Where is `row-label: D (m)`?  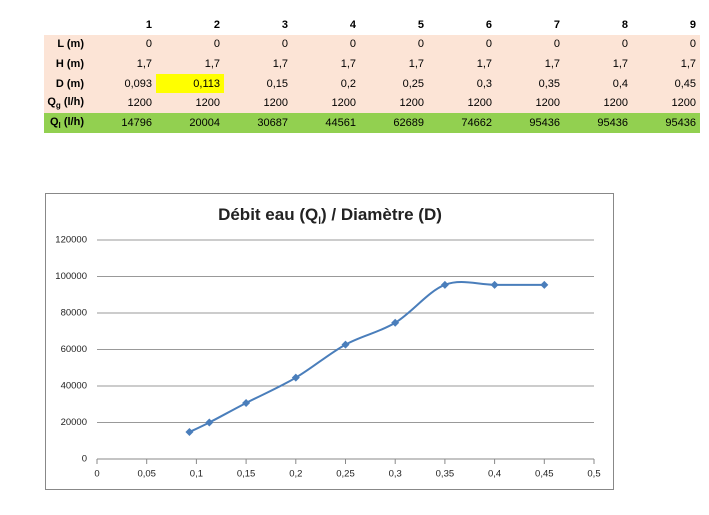 row-label: D (m) is located at coordinates (66, 83).